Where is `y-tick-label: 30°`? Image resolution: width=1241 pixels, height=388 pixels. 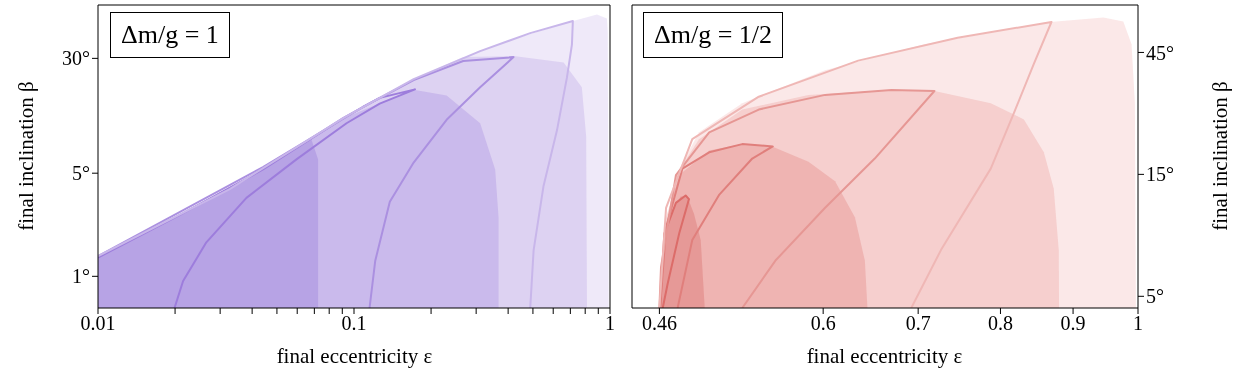
y-tick-label: 30° is located at coordinates (76, 58).